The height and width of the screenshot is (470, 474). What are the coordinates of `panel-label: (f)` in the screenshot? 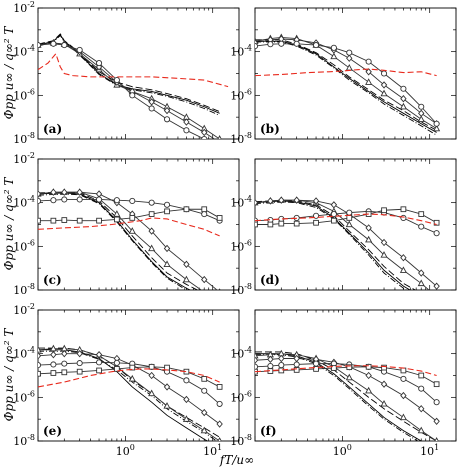 It's located at (268, 431).